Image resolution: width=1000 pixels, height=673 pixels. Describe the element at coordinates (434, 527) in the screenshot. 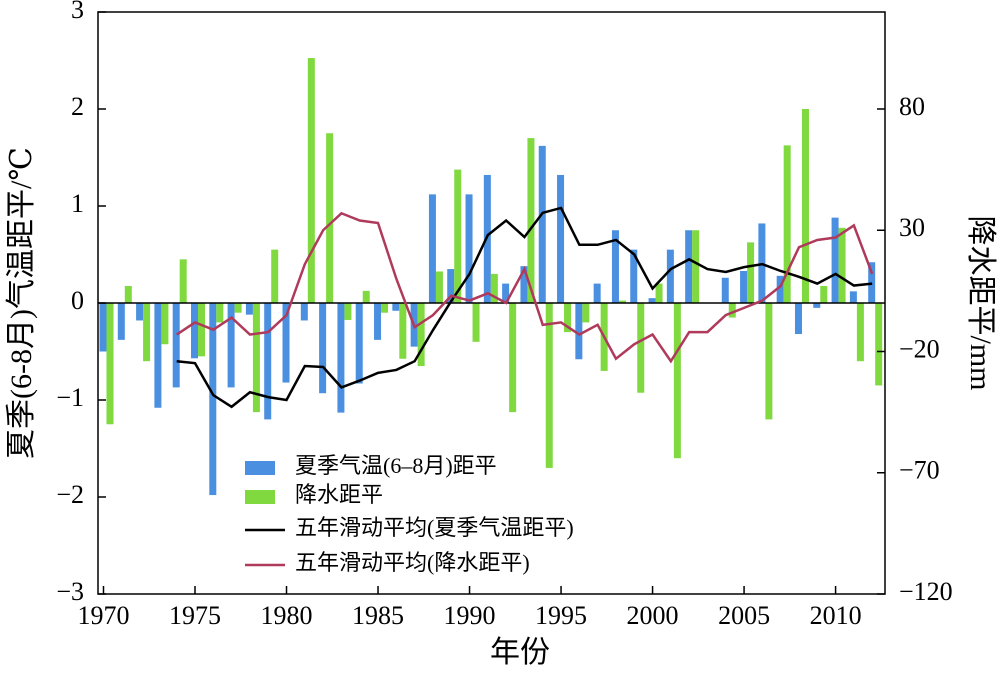

I see `legend-label: 五年滑动平均(夏季气温距平)` at that location.